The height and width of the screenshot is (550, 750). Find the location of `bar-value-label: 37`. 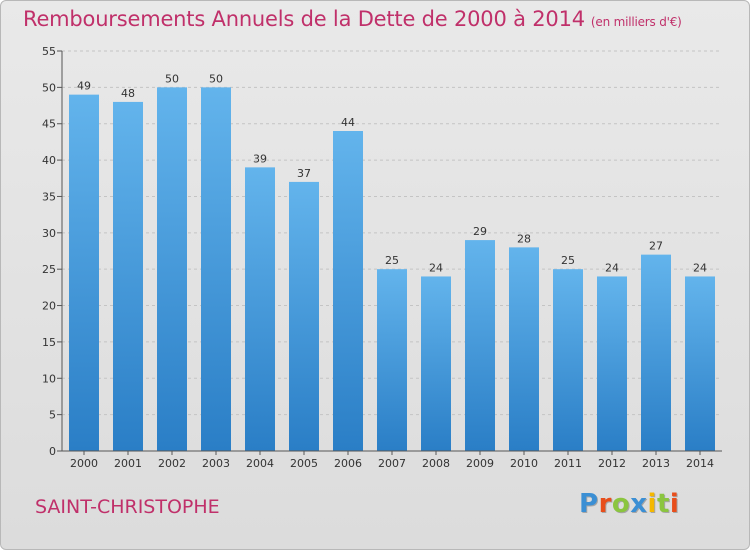

bar-value-label: 37 is located at coordinates (304, 173).